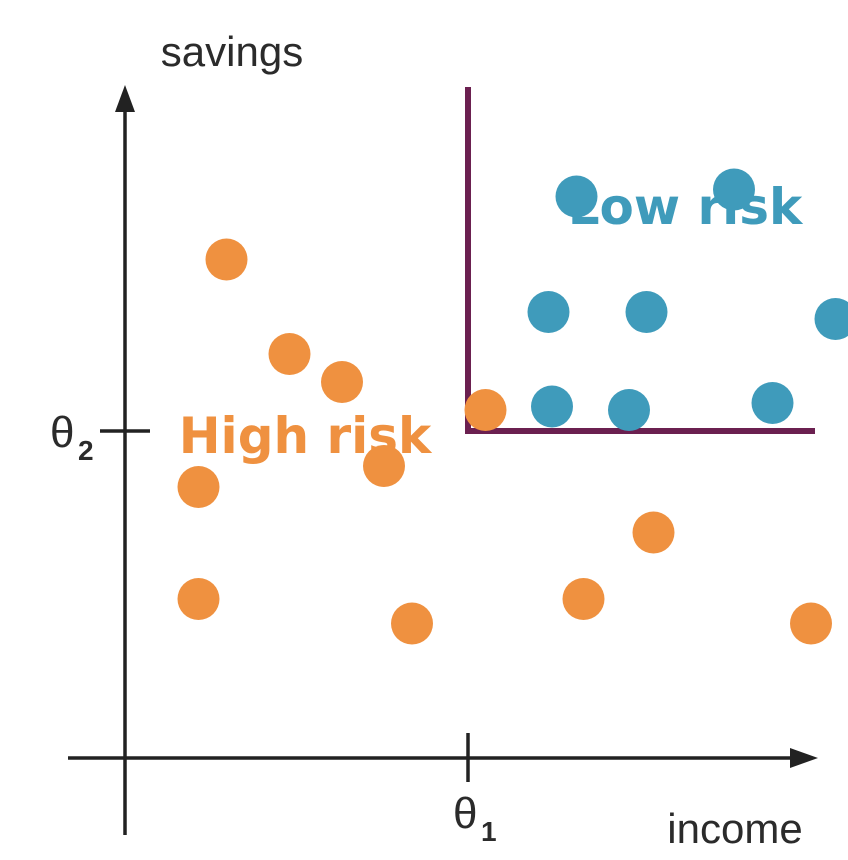  I want to click on theta1-subscript: 1, so click(489, 831).